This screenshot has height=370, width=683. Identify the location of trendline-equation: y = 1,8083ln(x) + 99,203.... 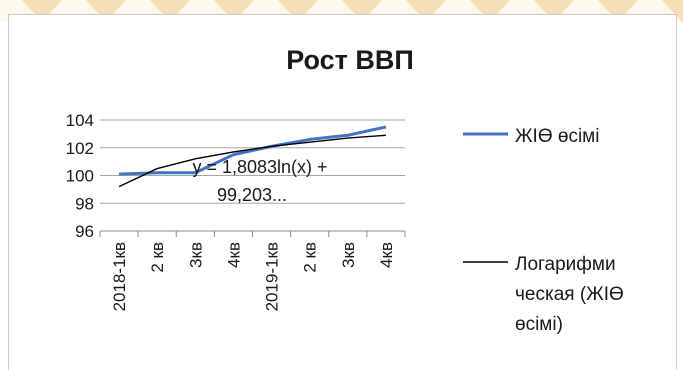
(259, 181).